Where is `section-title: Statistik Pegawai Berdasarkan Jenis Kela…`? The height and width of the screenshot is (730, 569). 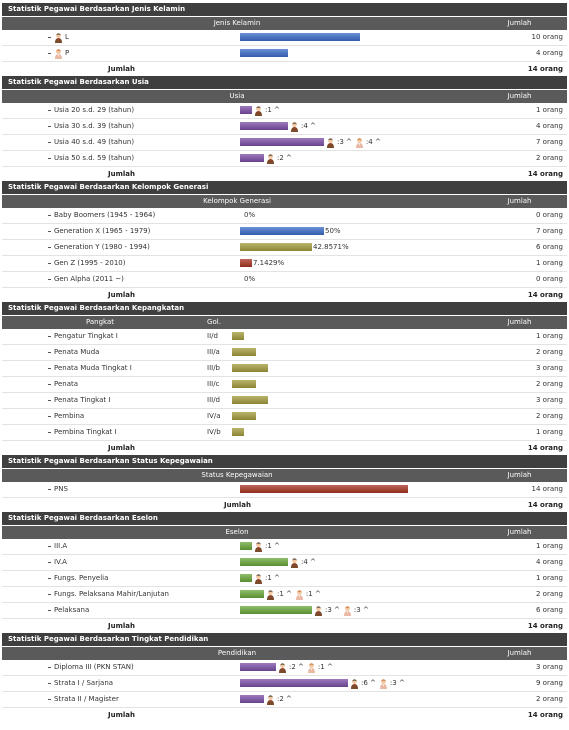 section-title: Statistik Pegawai Berdasarkan Jenis Kela… is located at coordinates (284, 9).